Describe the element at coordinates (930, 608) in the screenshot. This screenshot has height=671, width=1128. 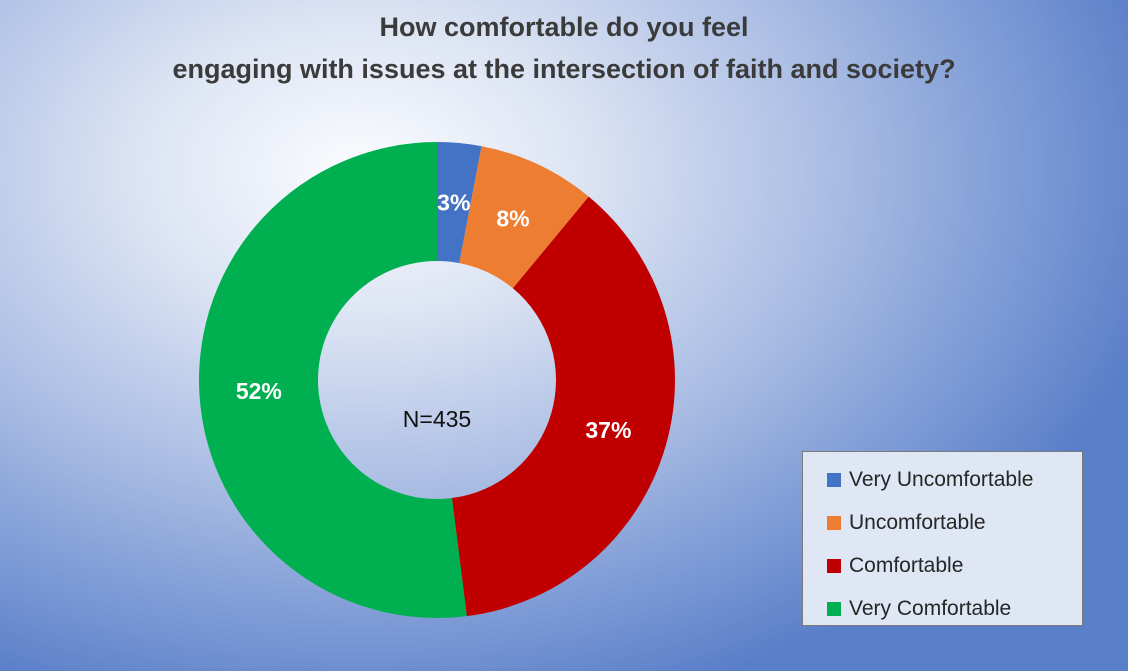
I see `legend-label: Very Comfortable` at that location.